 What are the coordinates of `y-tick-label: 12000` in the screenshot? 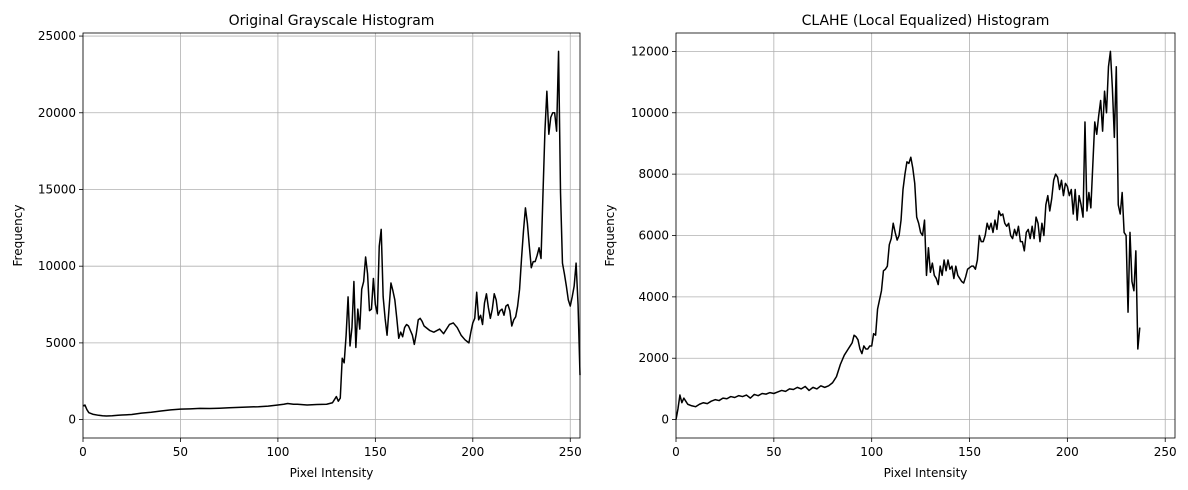 It's located at (650, 51).